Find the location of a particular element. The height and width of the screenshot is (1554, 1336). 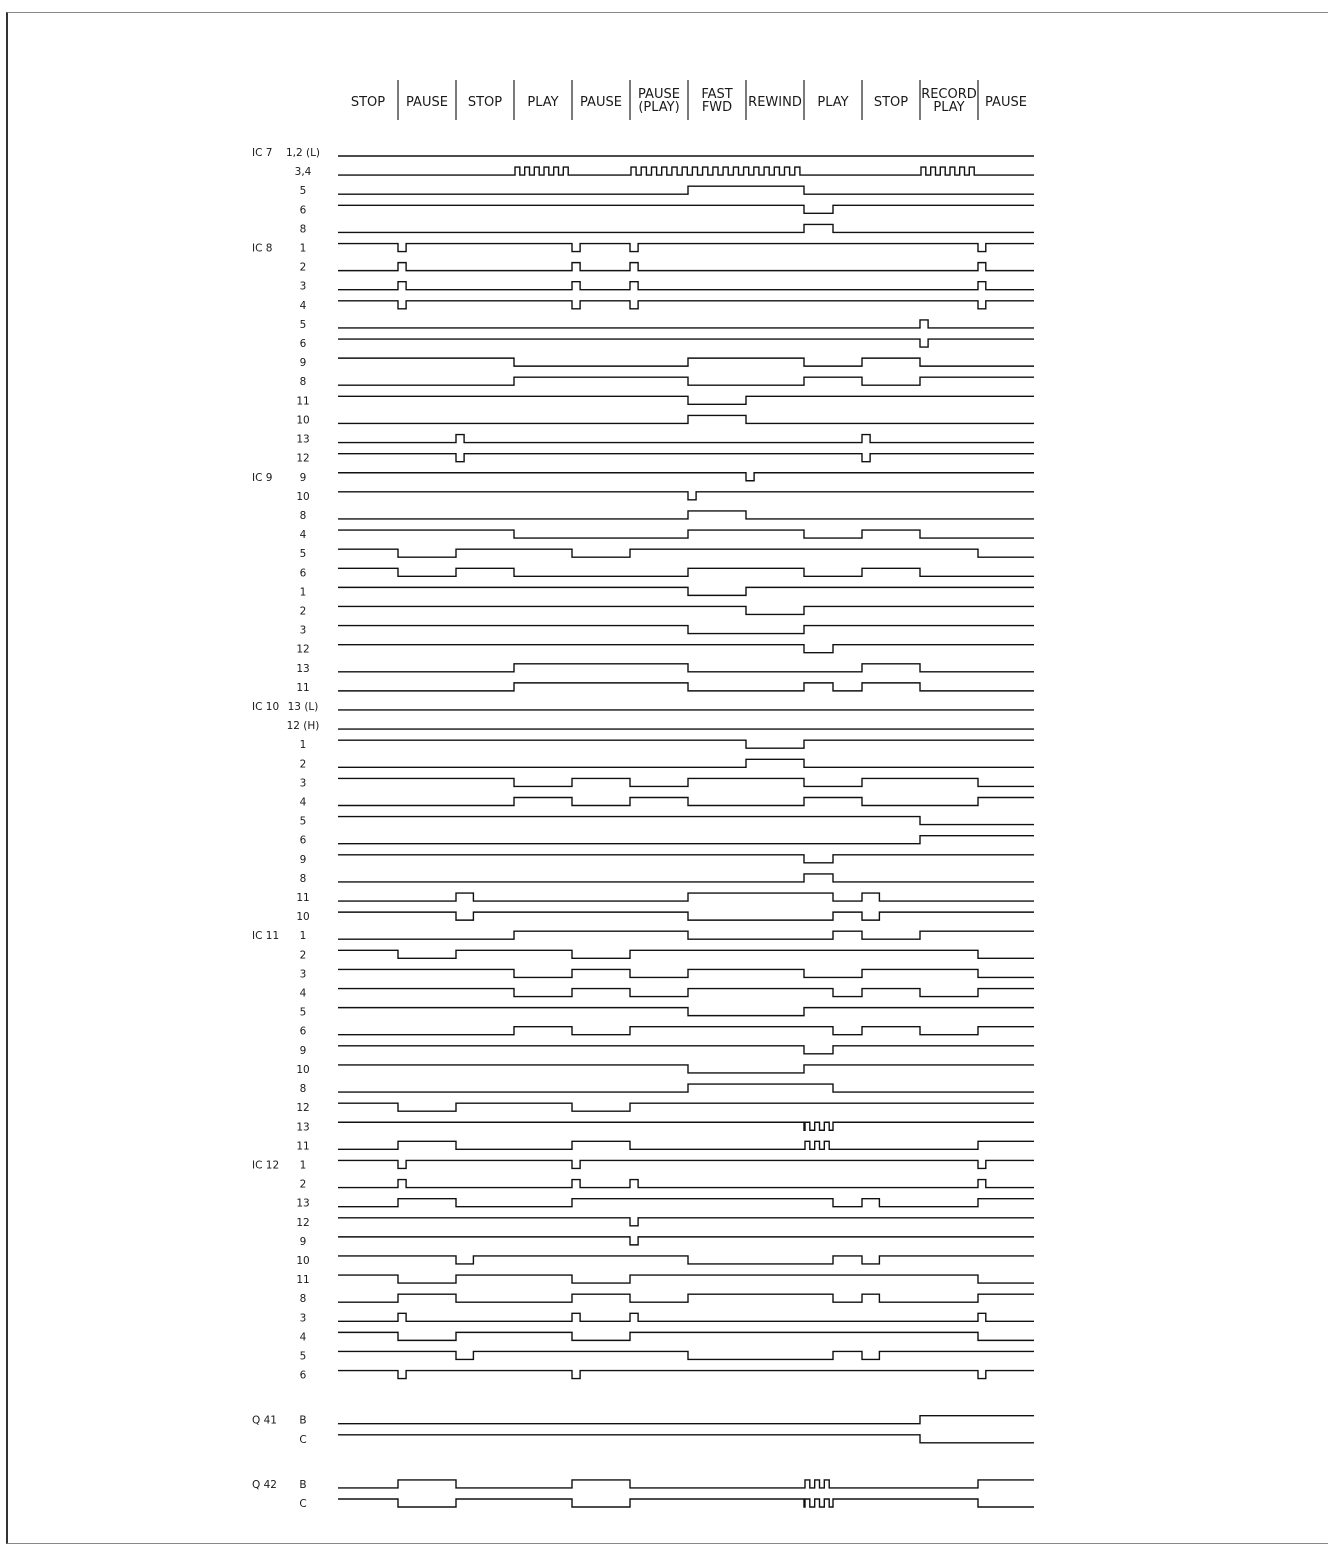

group-label: IC 7 is located at coordinates (262, 153).